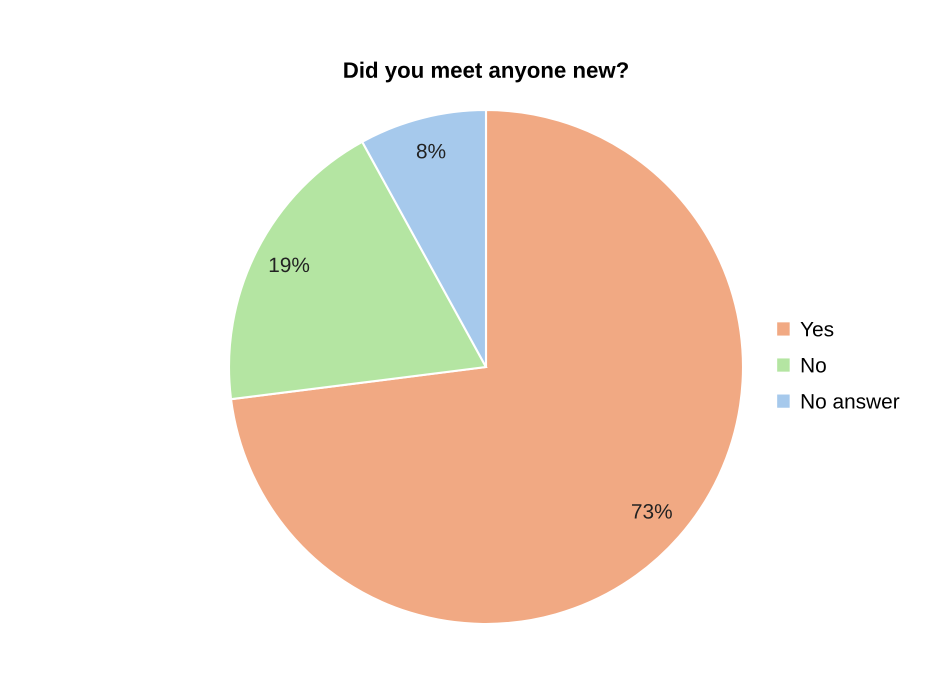  What do you see at coordinates (817, 329) in the screenshot?
I see `legend-label: Yes` at bounding box center [817, 329].